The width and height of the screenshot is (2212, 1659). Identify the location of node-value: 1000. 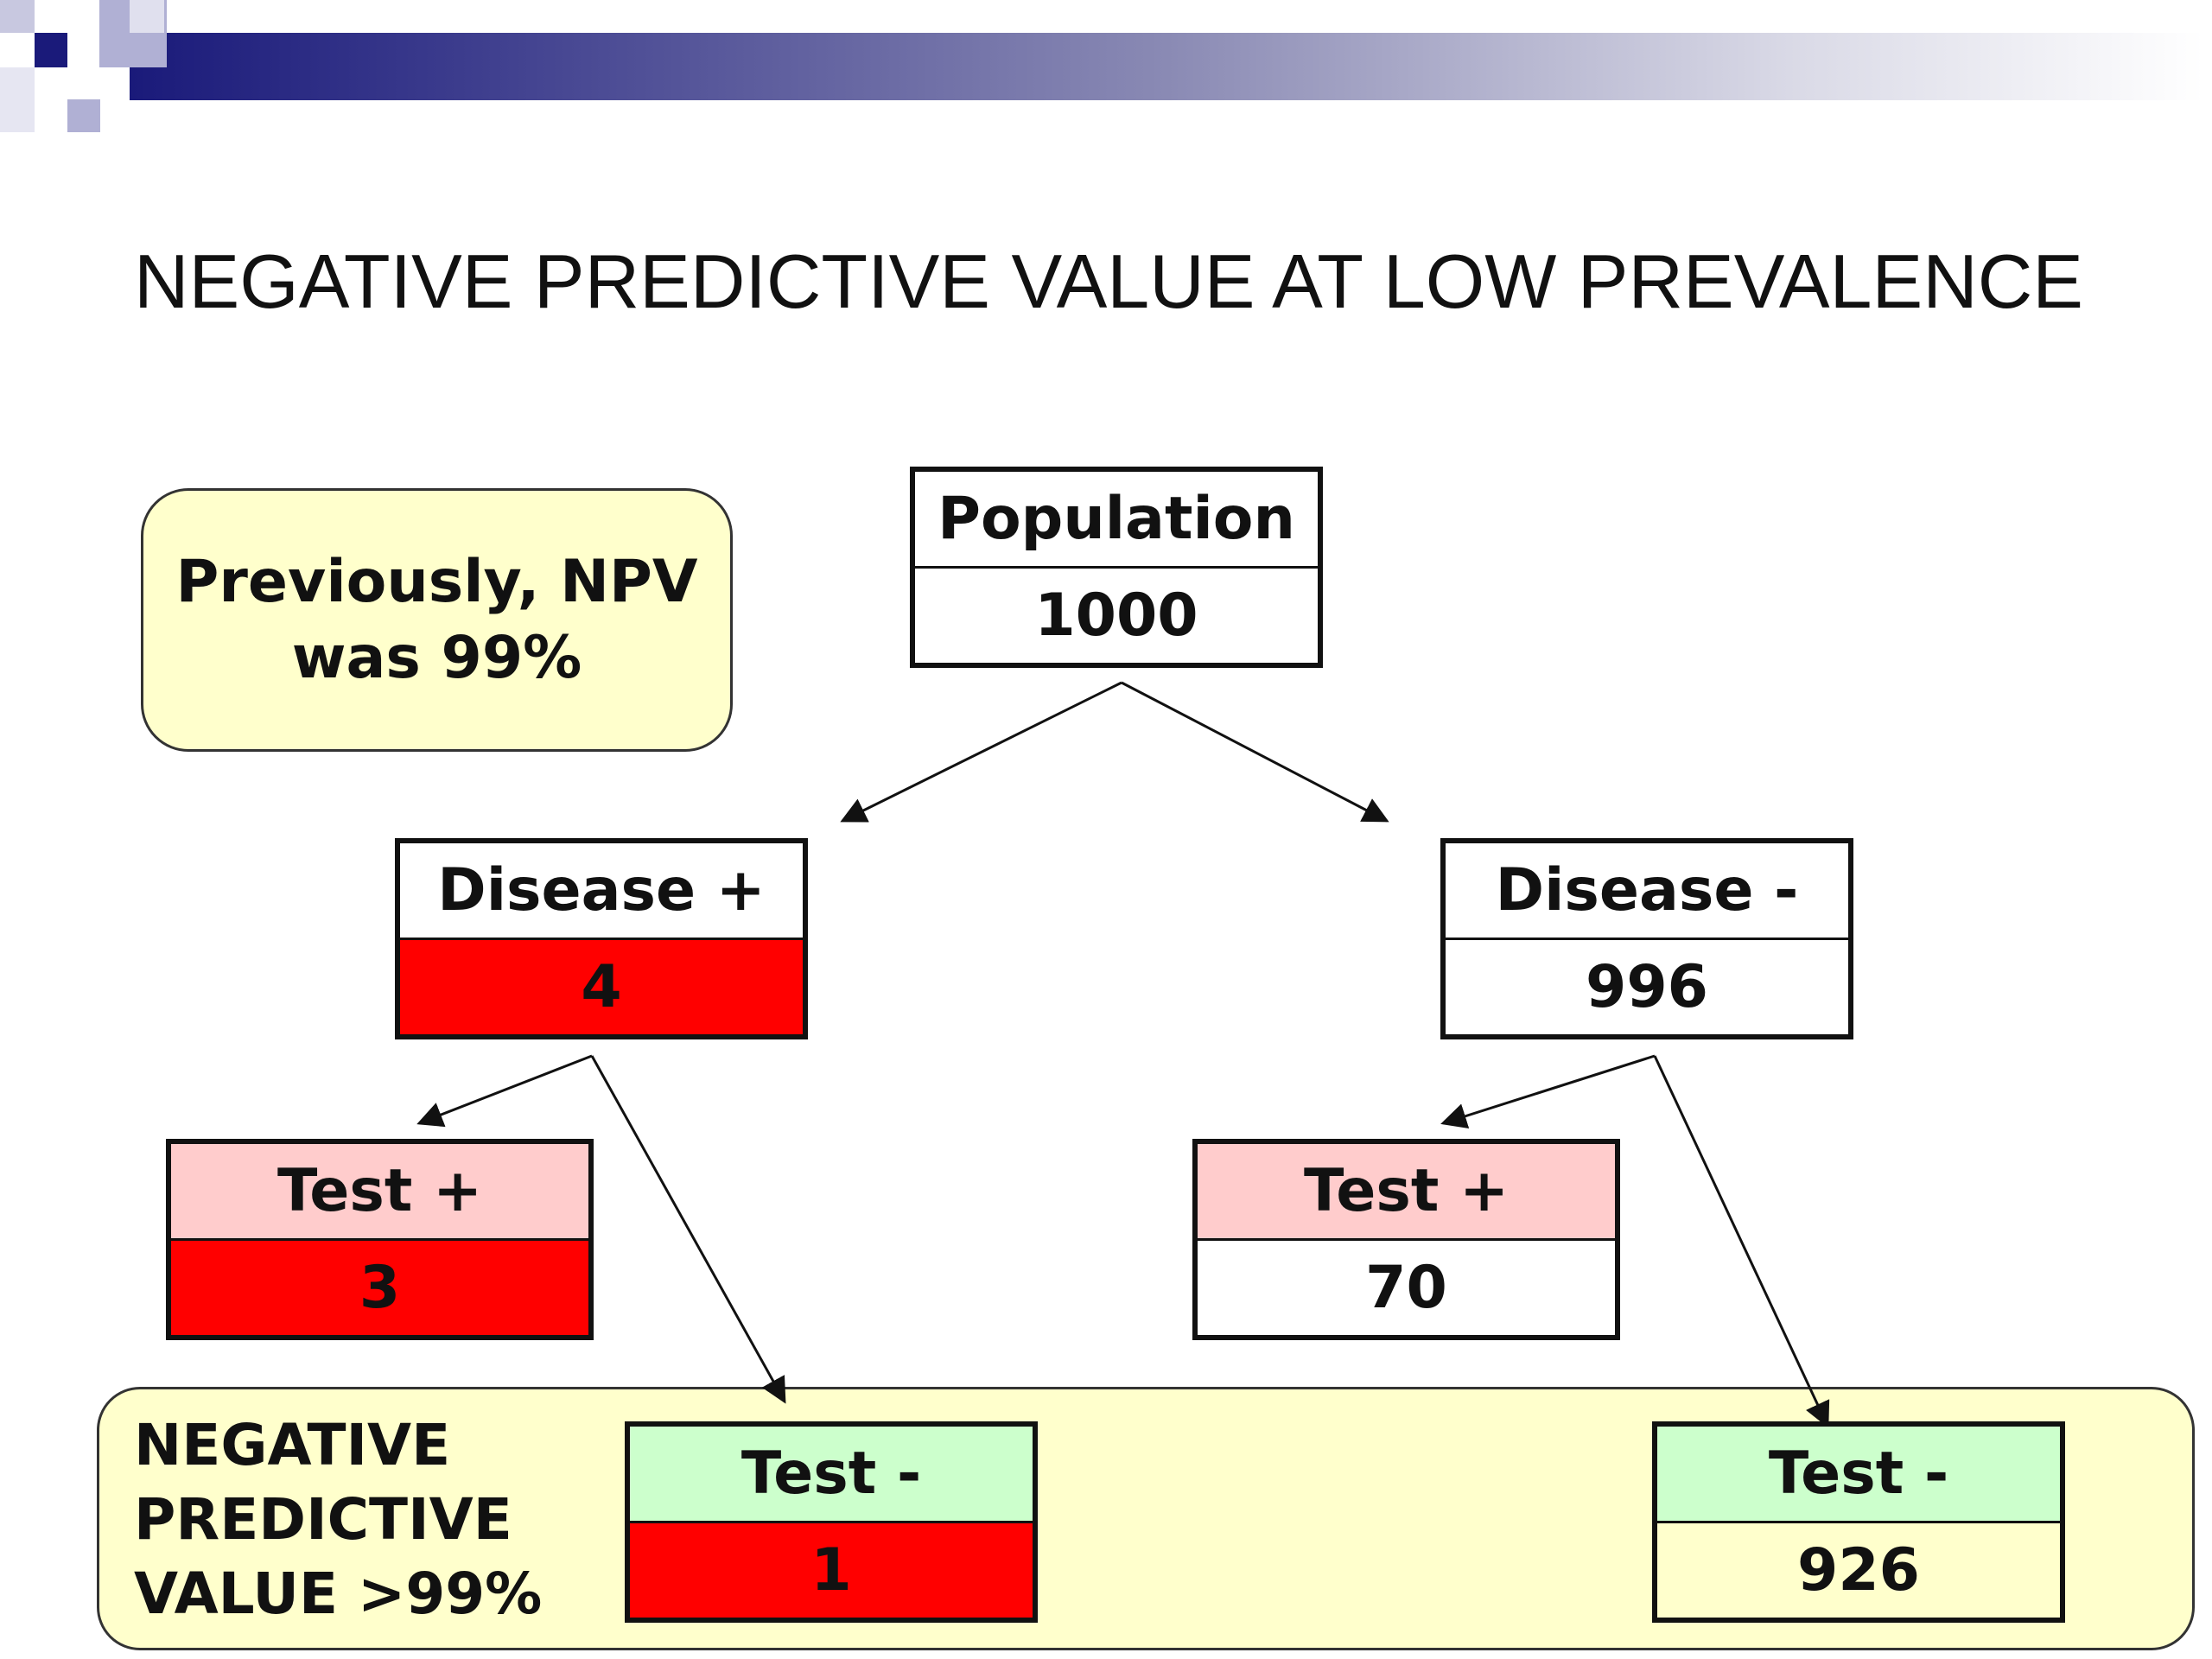
(1116, 616).